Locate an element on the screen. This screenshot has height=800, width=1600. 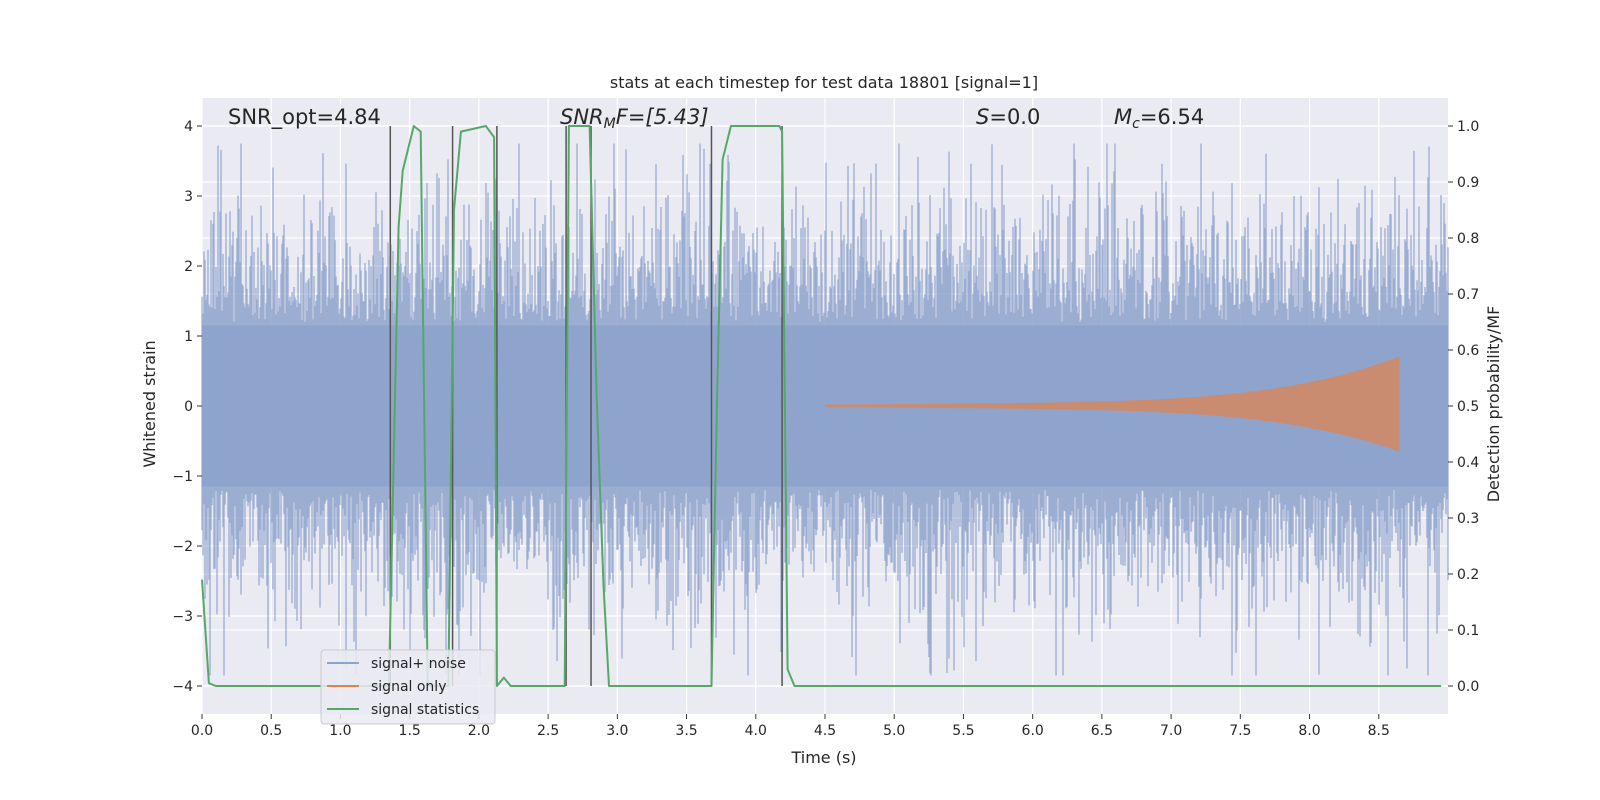
x-tick-label: 0.5 is located at coordinates (271, 731).